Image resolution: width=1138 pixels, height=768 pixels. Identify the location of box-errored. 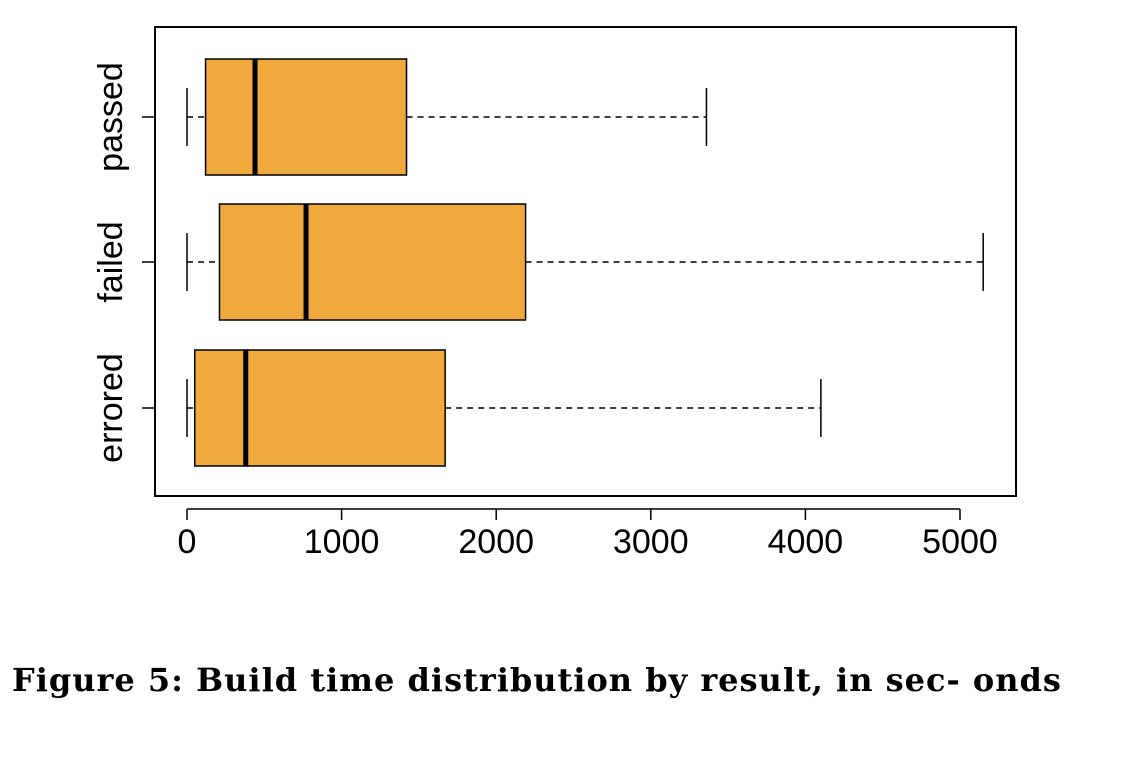
(319, 408).